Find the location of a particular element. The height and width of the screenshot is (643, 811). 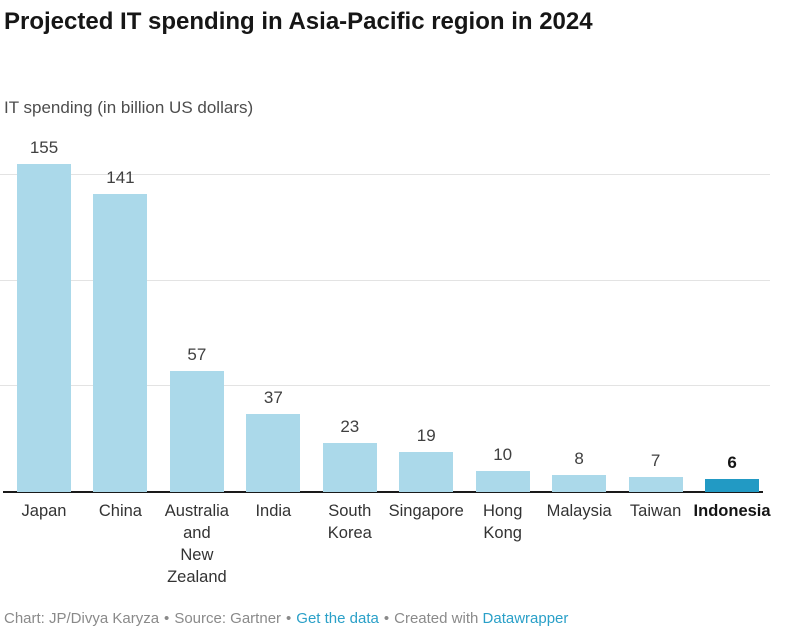

bar-taiwan is located at coordinates (655, 484).